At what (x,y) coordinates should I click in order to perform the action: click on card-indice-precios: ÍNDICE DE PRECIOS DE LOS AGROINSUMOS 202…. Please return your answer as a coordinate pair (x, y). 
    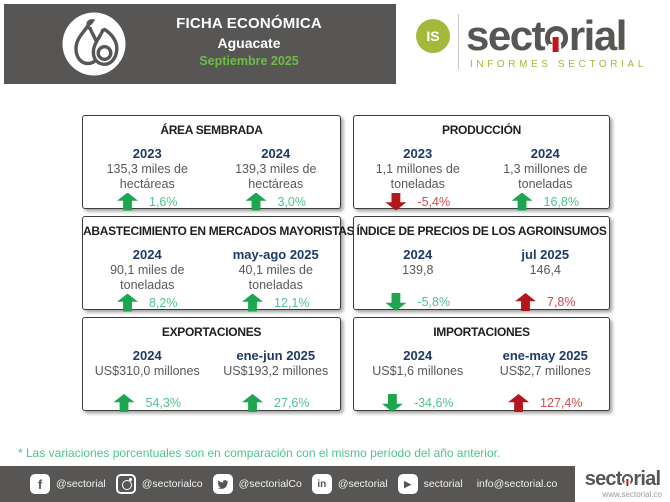
    Looking at the image, I should click on (481, 263).